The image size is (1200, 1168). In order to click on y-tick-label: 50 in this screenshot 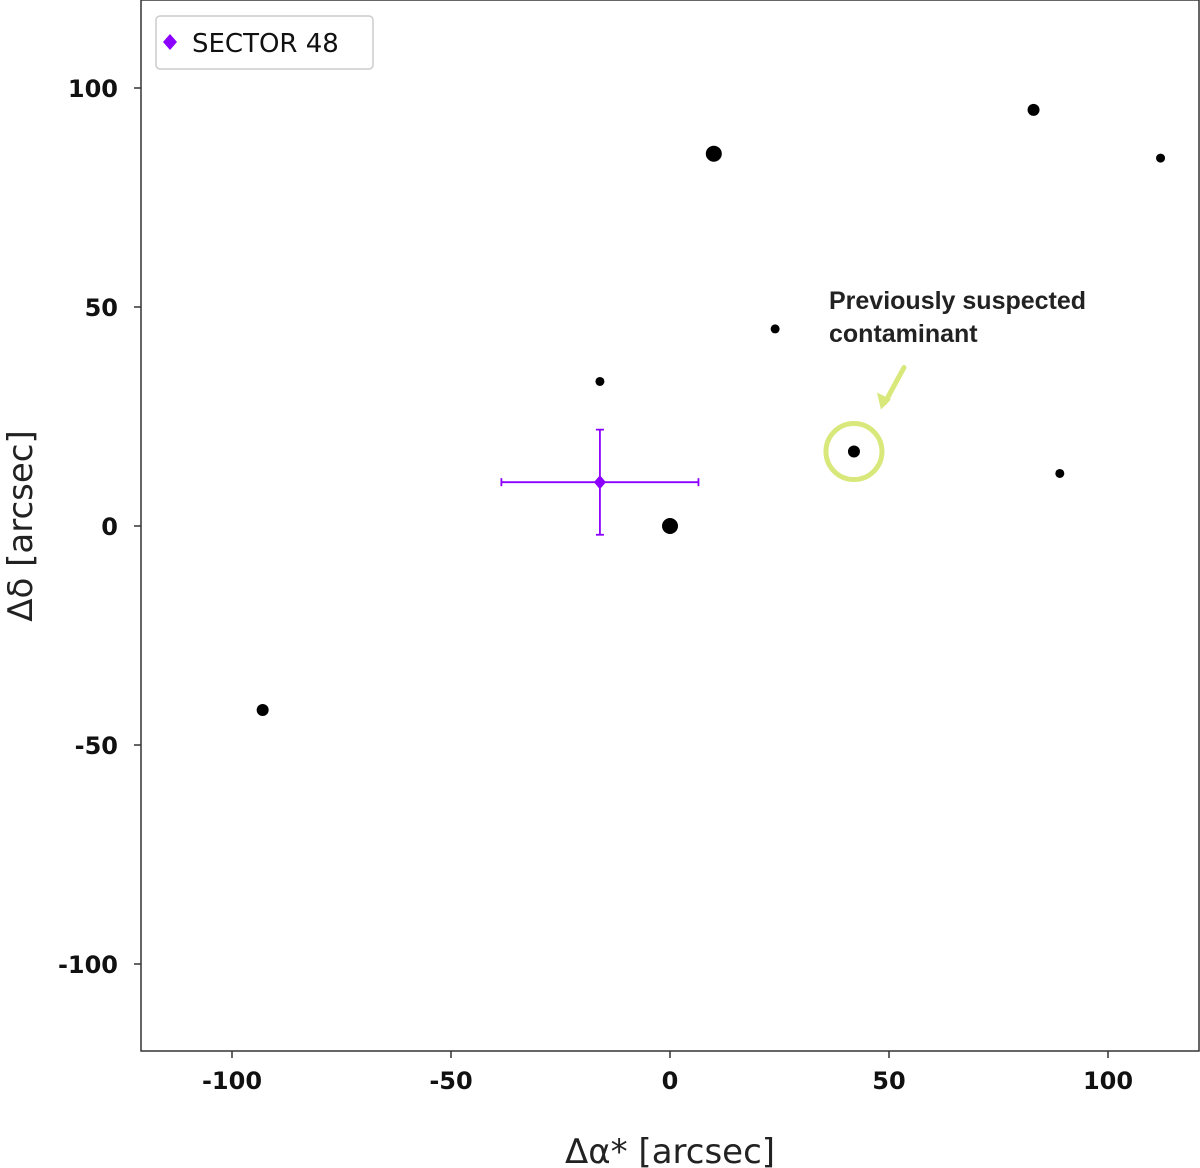, I will do `click(101, 308)`.